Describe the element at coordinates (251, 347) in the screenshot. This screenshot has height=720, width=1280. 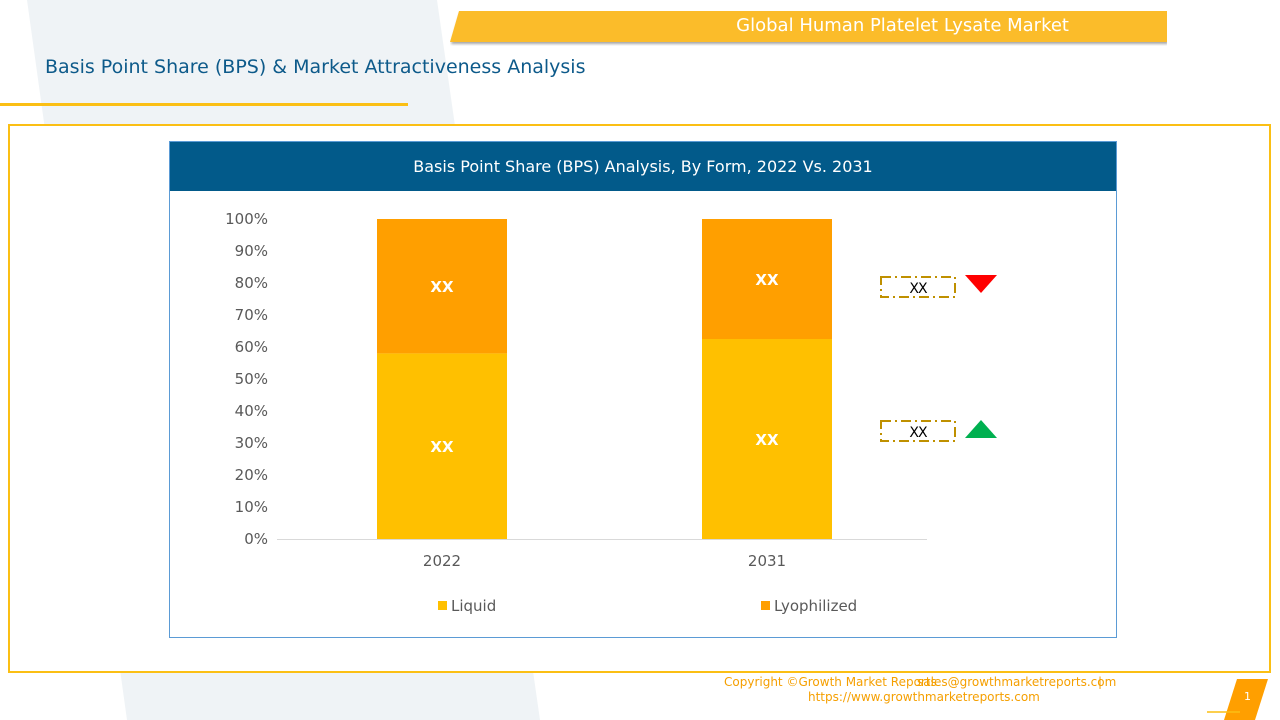
I see `y-tick-label: 60%` at that location.